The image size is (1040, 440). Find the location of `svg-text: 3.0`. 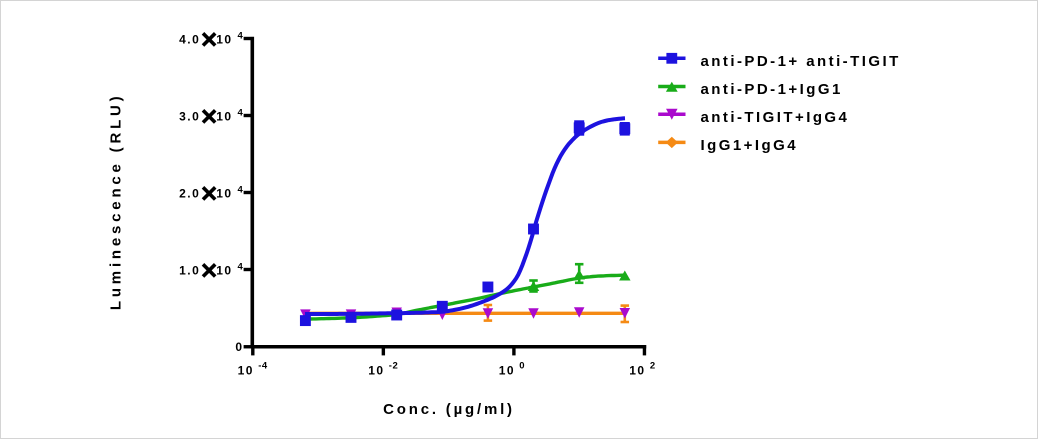

svg-text: 3.0 is located at coordinates (189, 117).